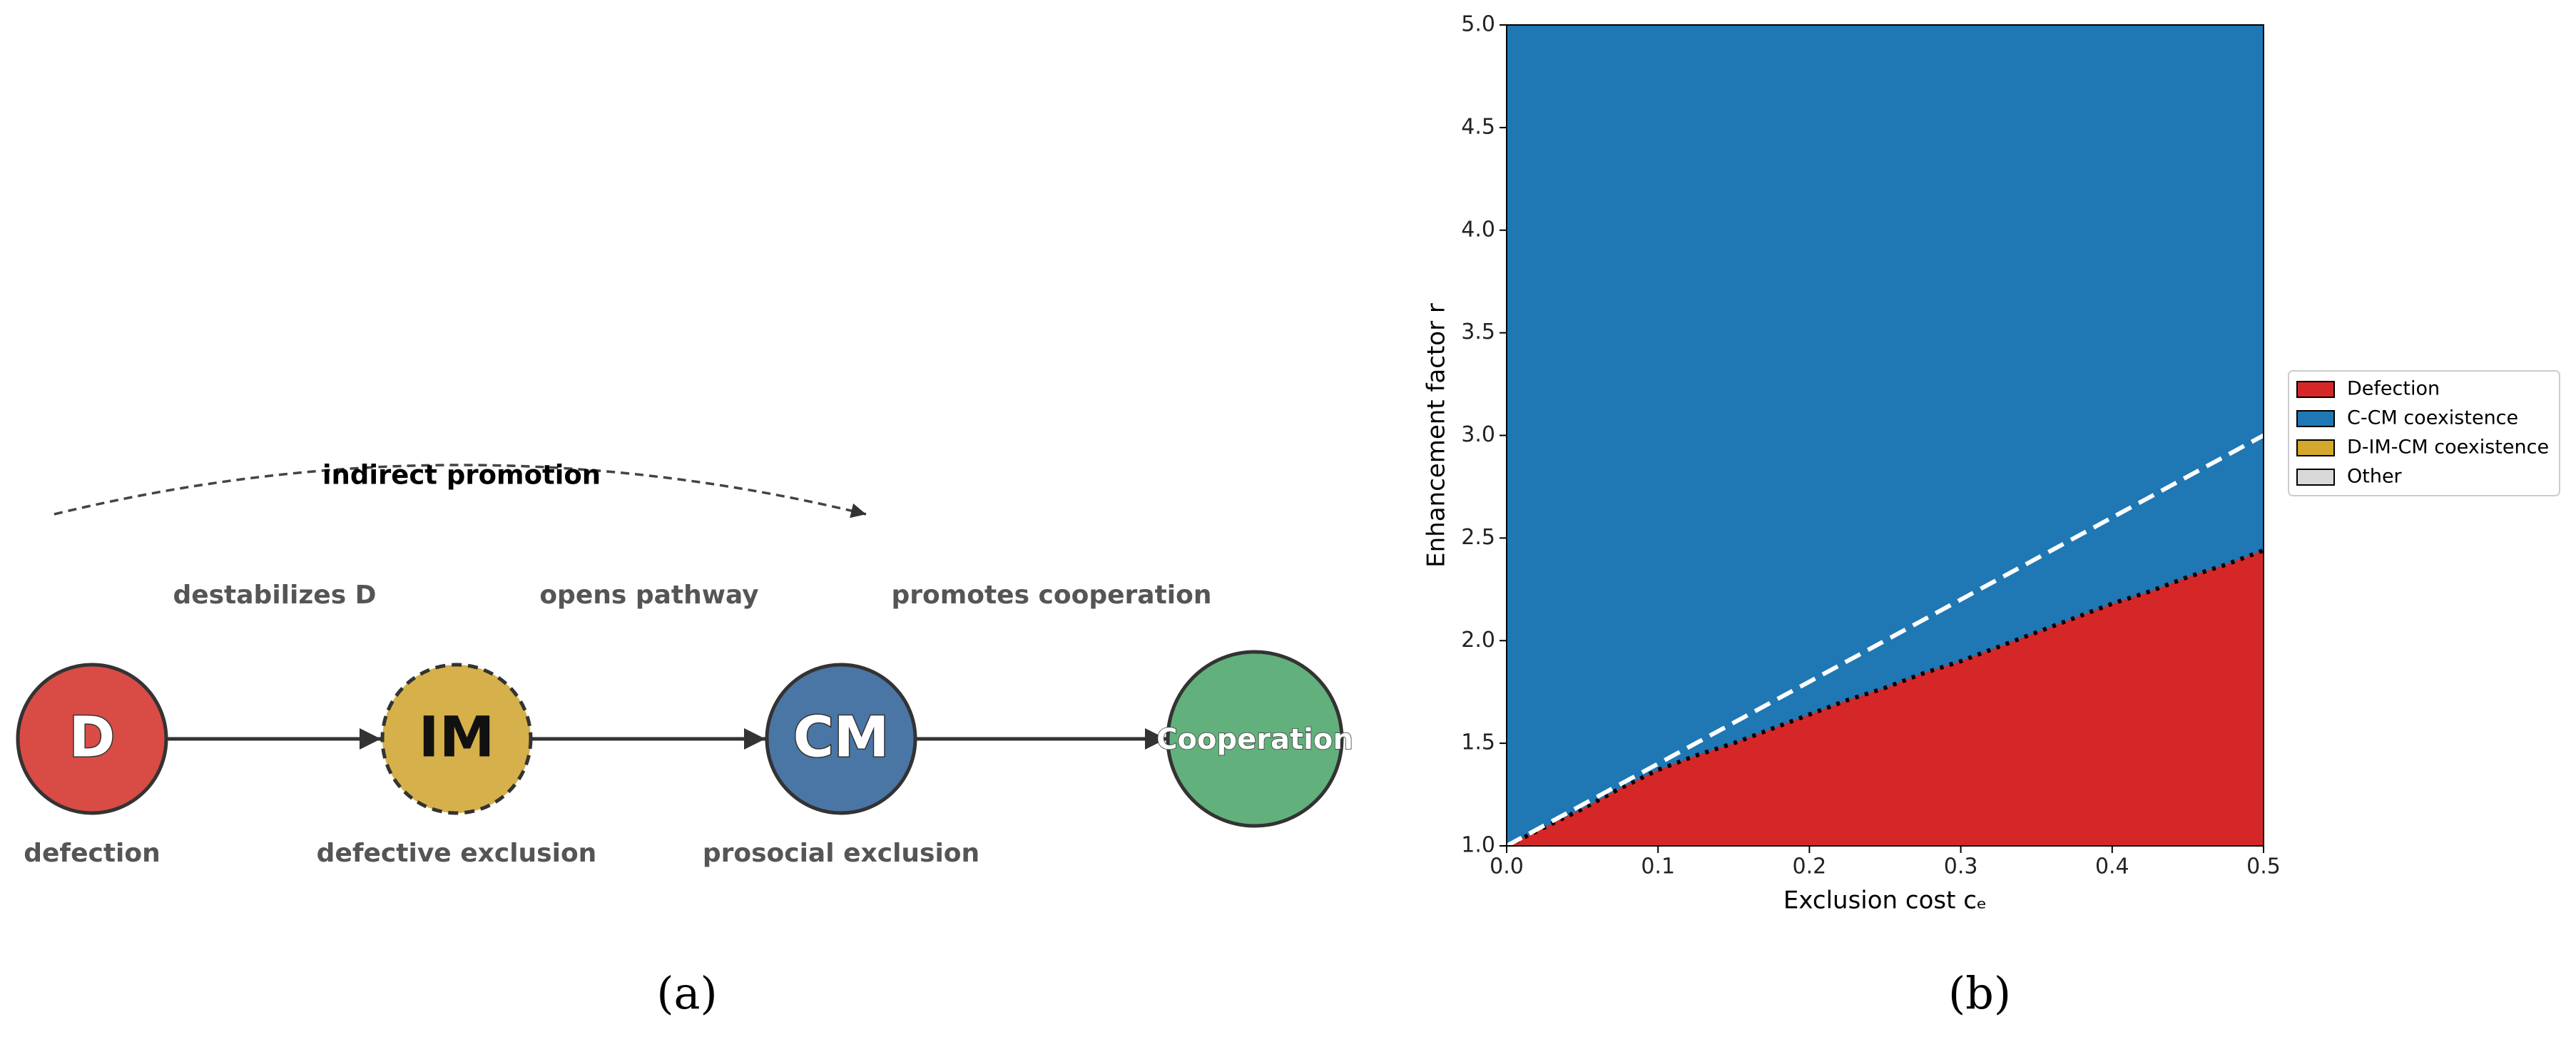  What do you see at coordinates (1979, 993) in the screenshot?
I see `caption-b: (b)` at bounding box center [1979, 993].